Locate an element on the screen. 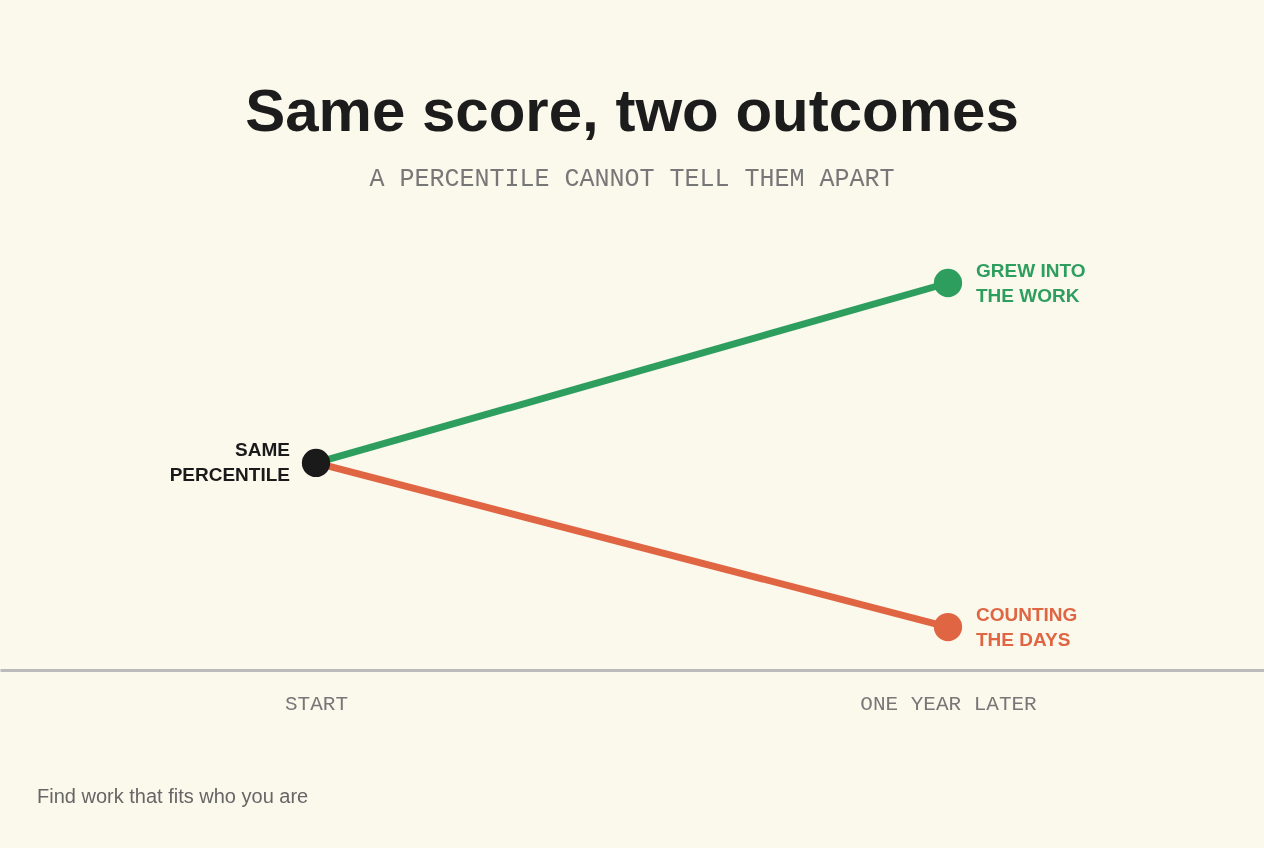  chart-subtitle: A PERCENTILE CANNOT TELL THEM APART is located at coordinates (632, 179).